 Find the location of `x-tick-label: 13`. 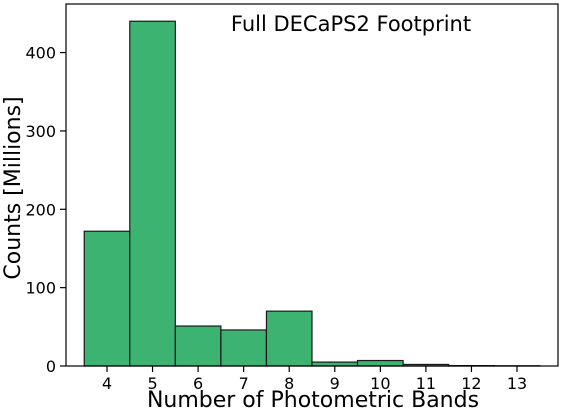

x-tick-label: 13 is located at coordinates (517, 383).